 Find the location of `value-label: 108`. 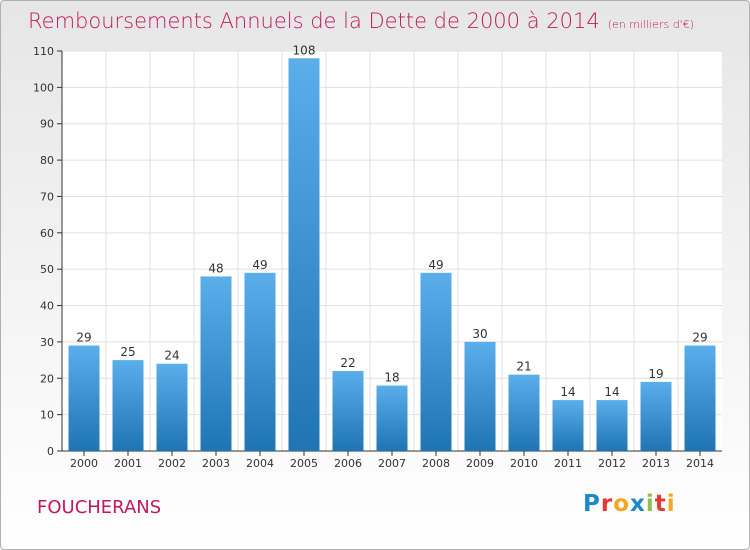

value-label: 108 is located at coordinates (304, 50).